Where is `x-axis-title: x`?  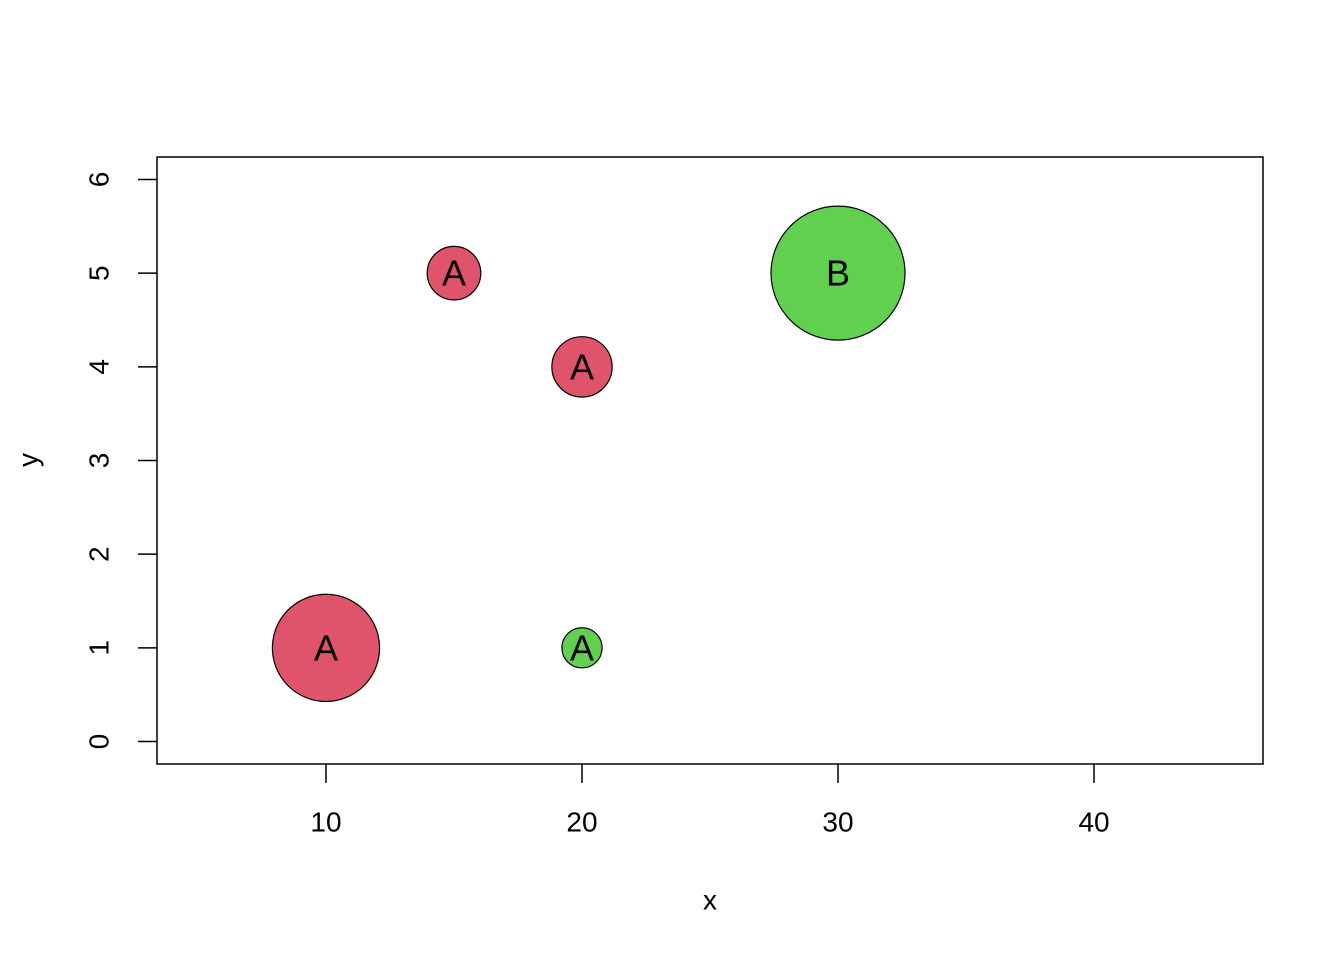
x-axis-title: x is located at coordinates (710, 899).